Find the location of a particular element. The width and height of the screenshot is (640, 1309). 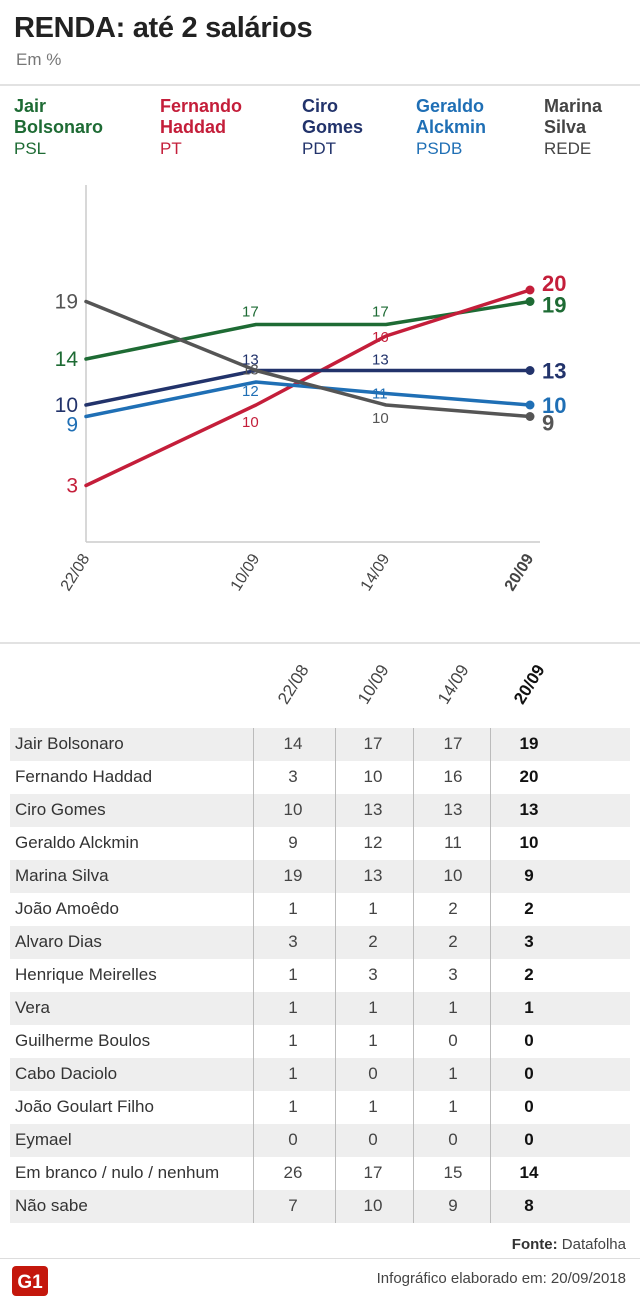

table-cell: 7 is located at coordinates (293, 1205).